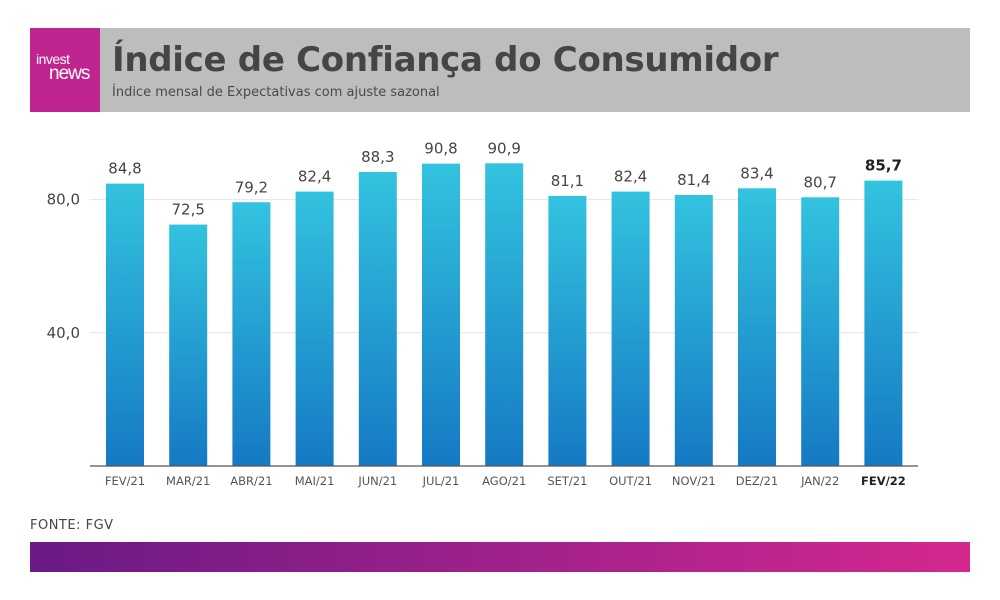 The image size is (1000, 600). What do you see at coordinates (819, 182) in the screenshot?
I see `value-label: 80,7` at bounding box center [819, 182].